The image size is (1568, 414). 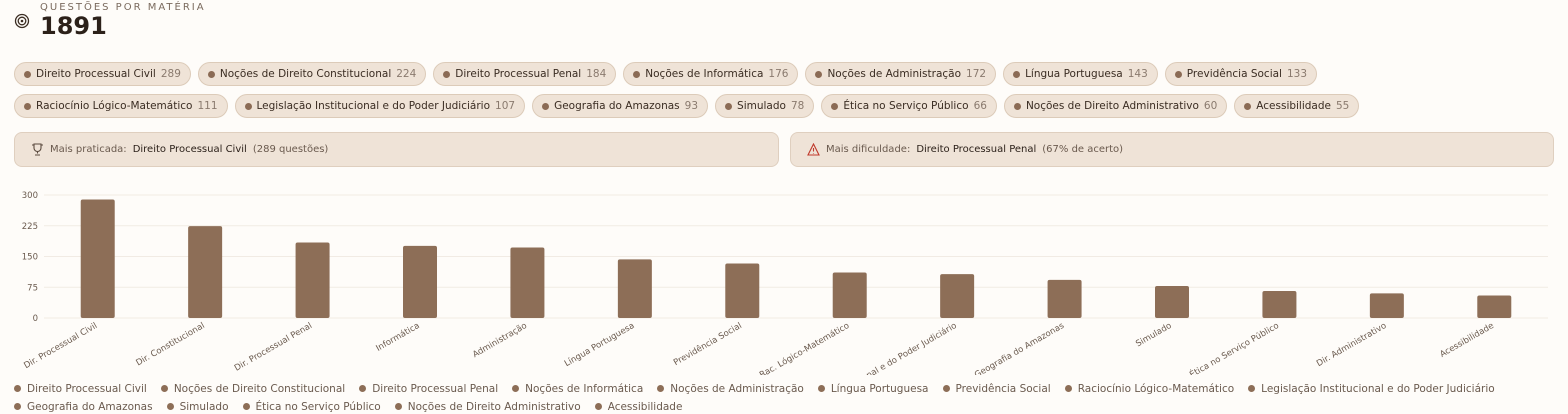 I want to click on chip-count: 172, so click(x=976, y=74).